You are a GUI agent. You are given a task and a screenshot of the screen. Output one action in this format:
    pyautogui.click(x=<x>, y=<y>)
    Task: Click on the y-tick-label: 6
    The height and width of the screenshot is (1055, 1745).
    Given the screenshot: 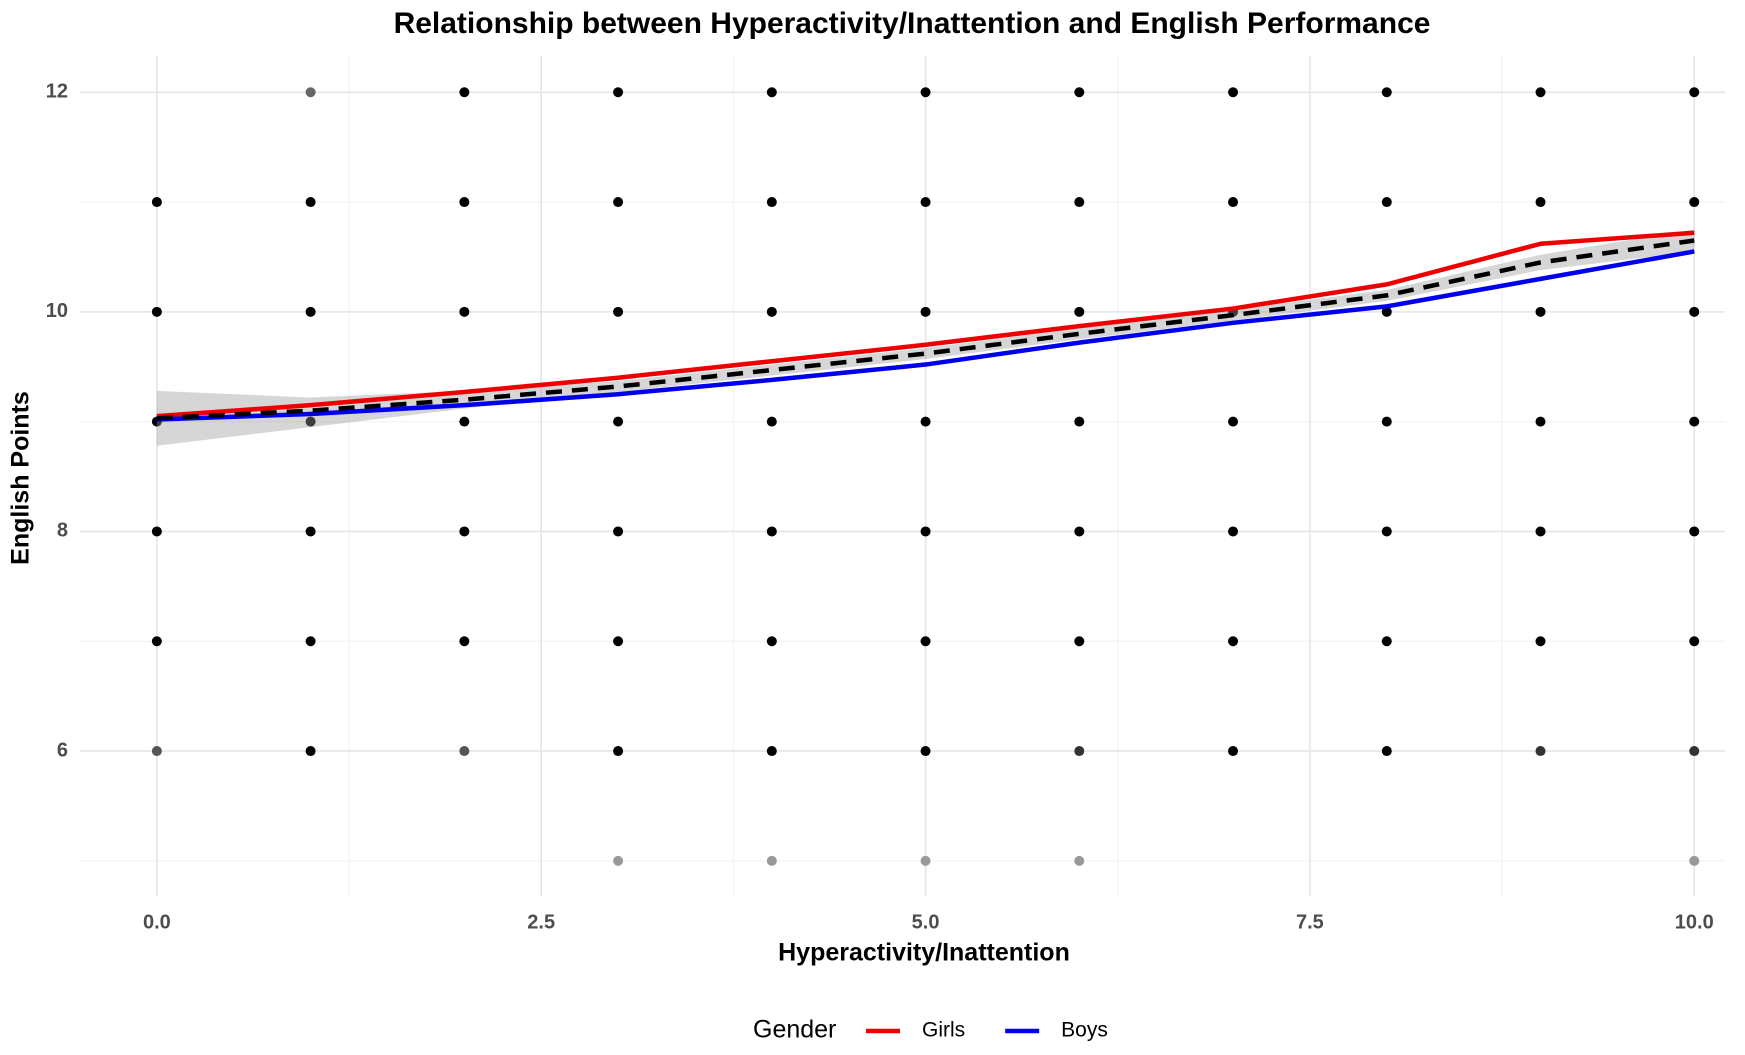 What is the action you would take?
    pyautogui.click(x=62, y=750)
    